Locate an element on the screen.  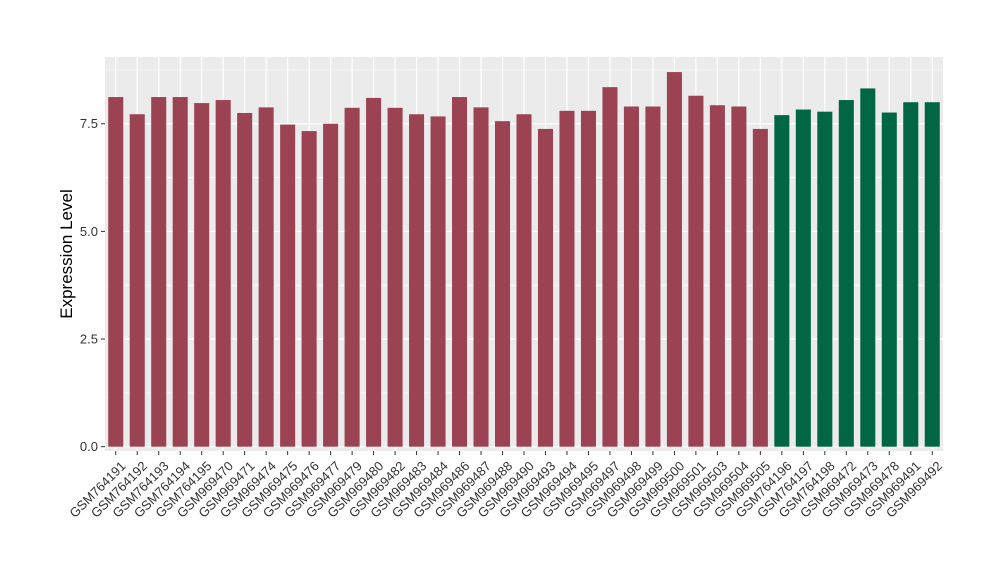
bar-gsm764195 is located at coordinates (202, 275).